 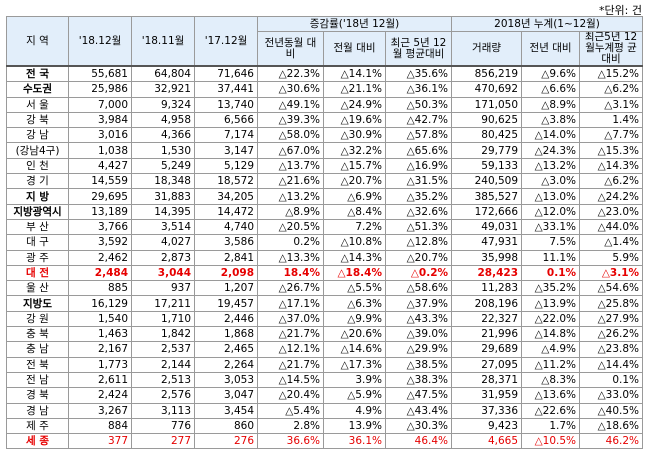 I want to click on table-cell: △22.0%, so click(x=551, y=319).